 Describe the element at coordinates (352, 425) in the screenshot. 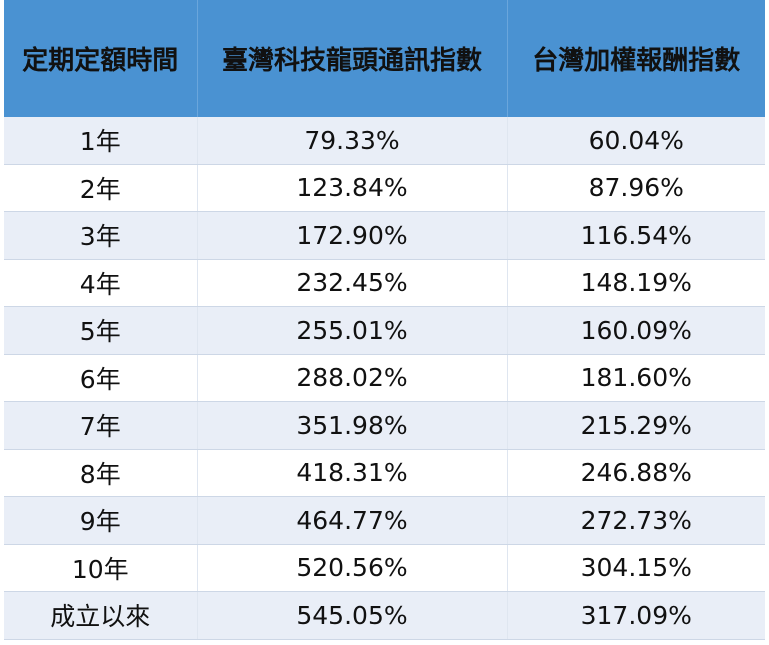

I see `return-cell: 351.98%` at that location.